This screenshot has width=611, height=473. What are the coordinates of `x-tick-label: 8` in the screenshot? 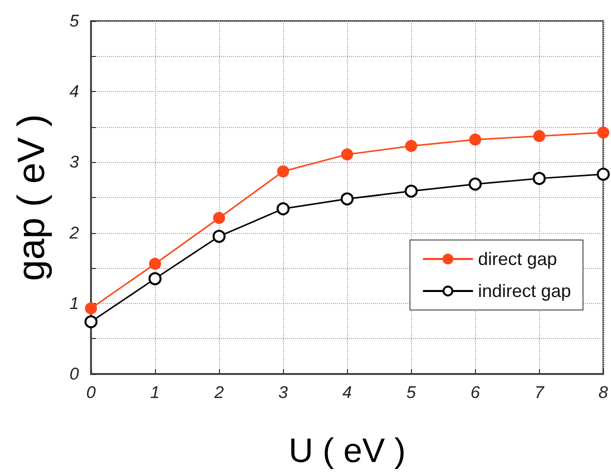 It's located at (603, 392).